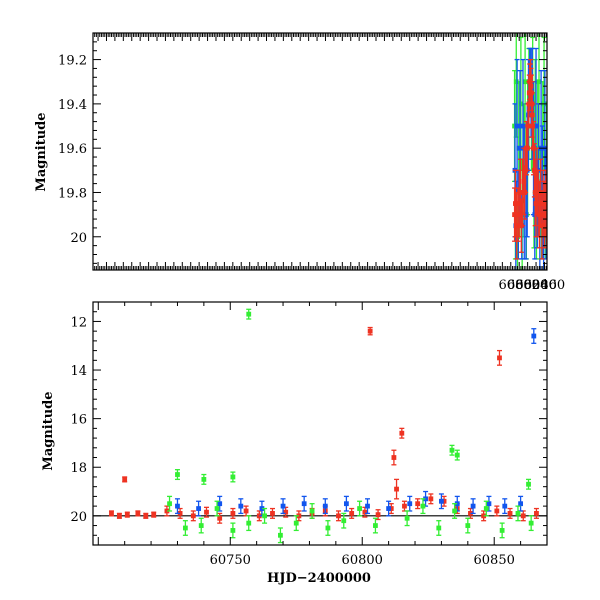 The width and height of the screenshot is (600, 600). I want to click on bottom-x-axis-label: HJD−2400000, so click(319, 578).